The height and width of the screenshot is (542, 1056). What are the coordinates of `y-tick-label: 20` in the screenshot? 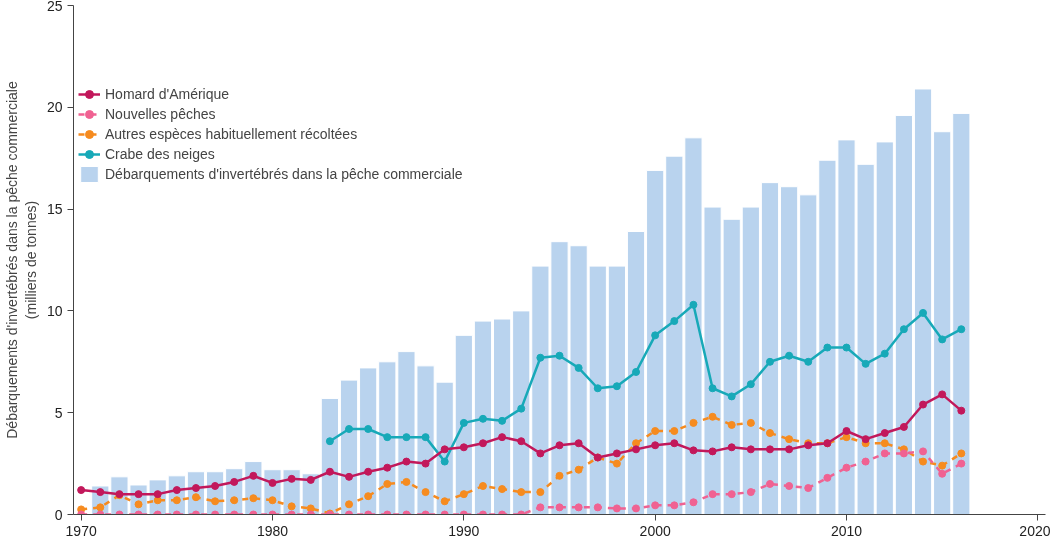 It's located at (54, 107).